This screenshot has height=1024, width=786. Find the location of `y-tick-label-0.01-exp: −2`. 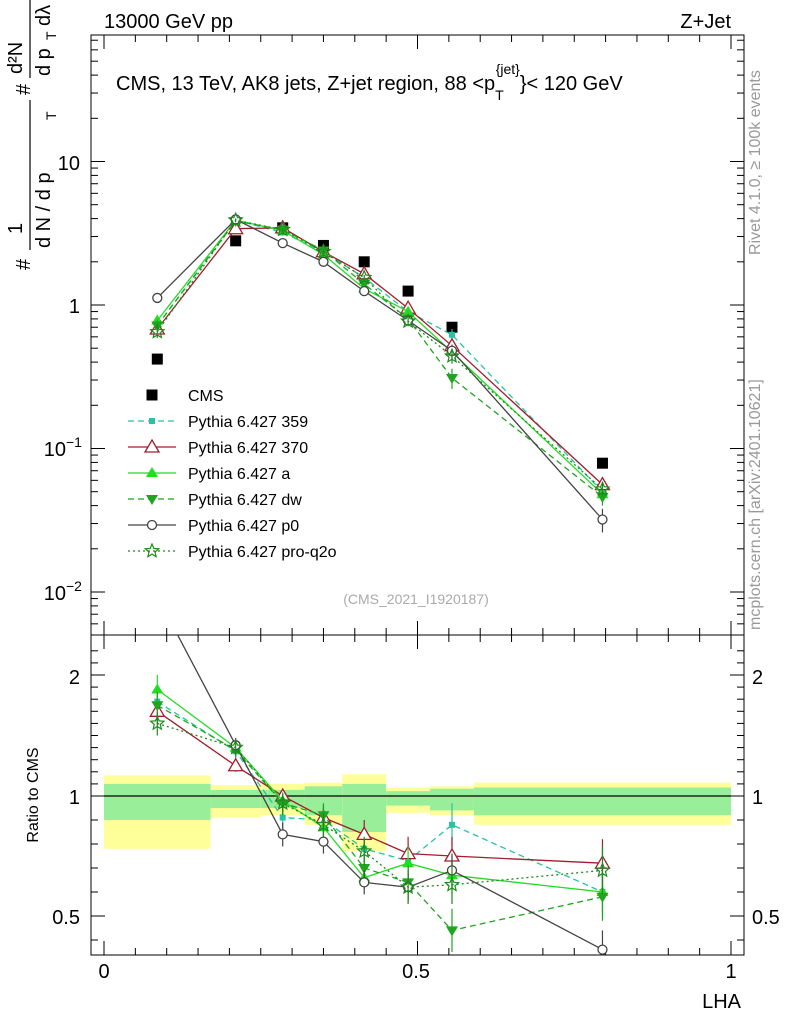

y-tick-label-0.01-exp: −2 is located at coordinates (74, 586).